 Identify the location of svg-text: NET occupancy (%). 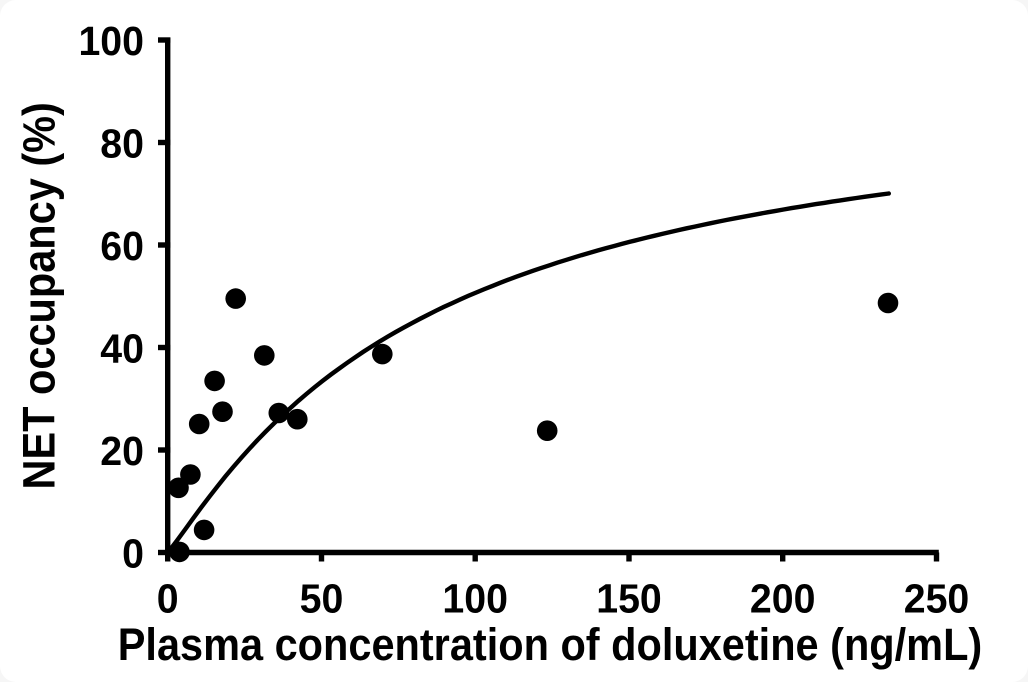
(40, 295).